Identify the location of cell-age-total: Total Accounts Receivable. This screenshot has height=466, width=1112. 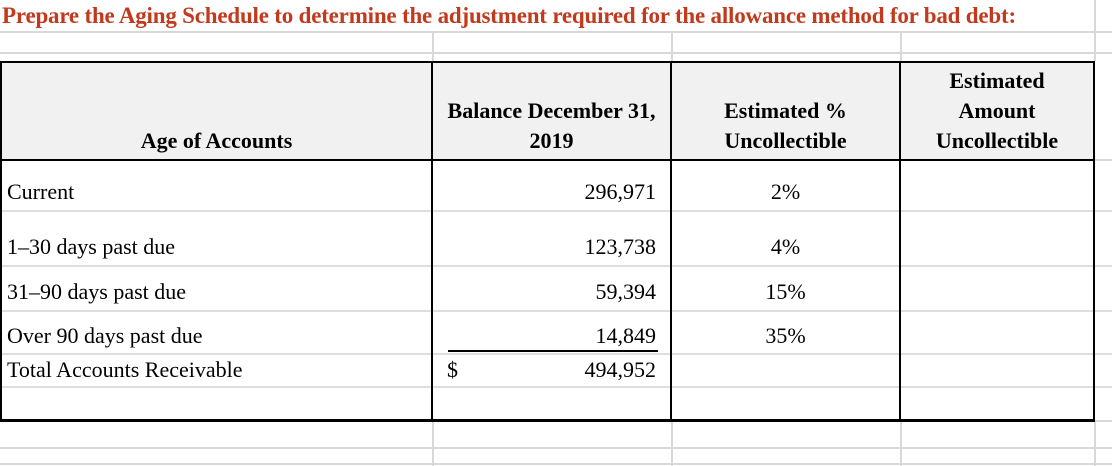
(125, 369).